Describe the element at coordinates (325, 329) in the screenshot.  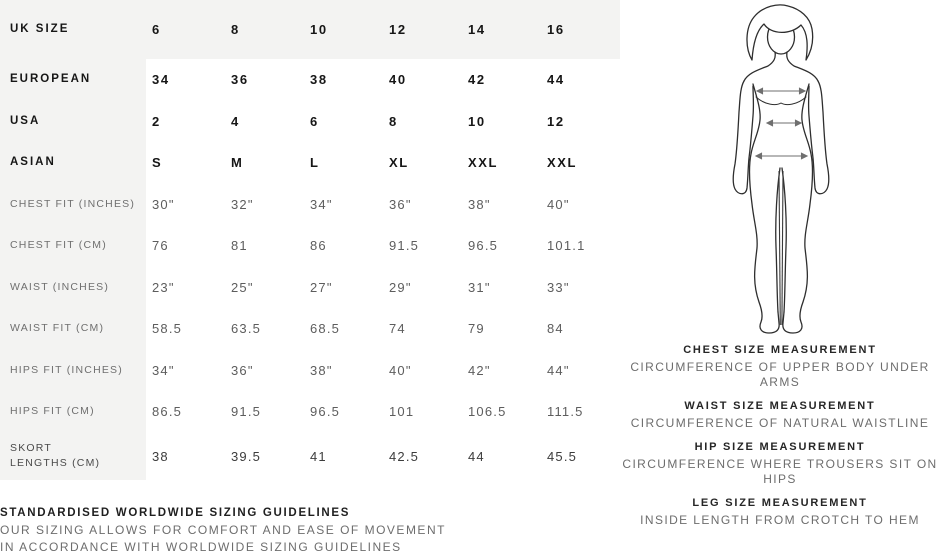
I see `size-cell: 68.5` at that location.